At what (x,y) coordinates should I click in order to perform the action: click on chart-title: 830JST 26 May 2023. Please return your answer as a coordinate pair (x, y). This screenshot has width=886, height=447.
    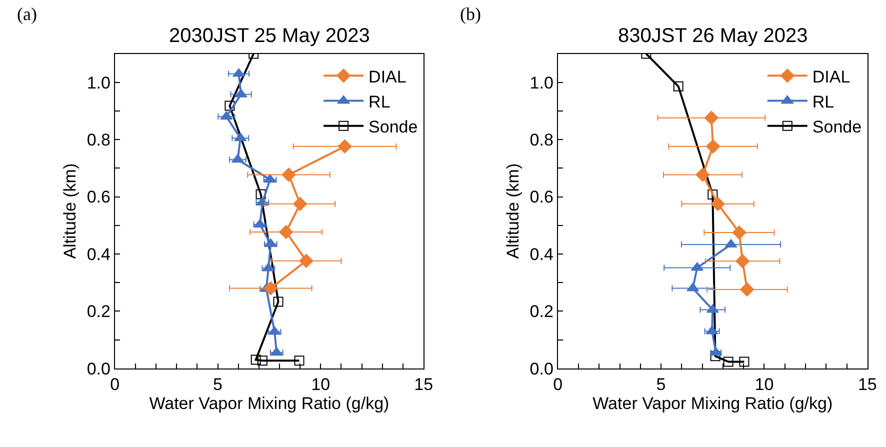
    Looking at the image, I should click on (713, 36).